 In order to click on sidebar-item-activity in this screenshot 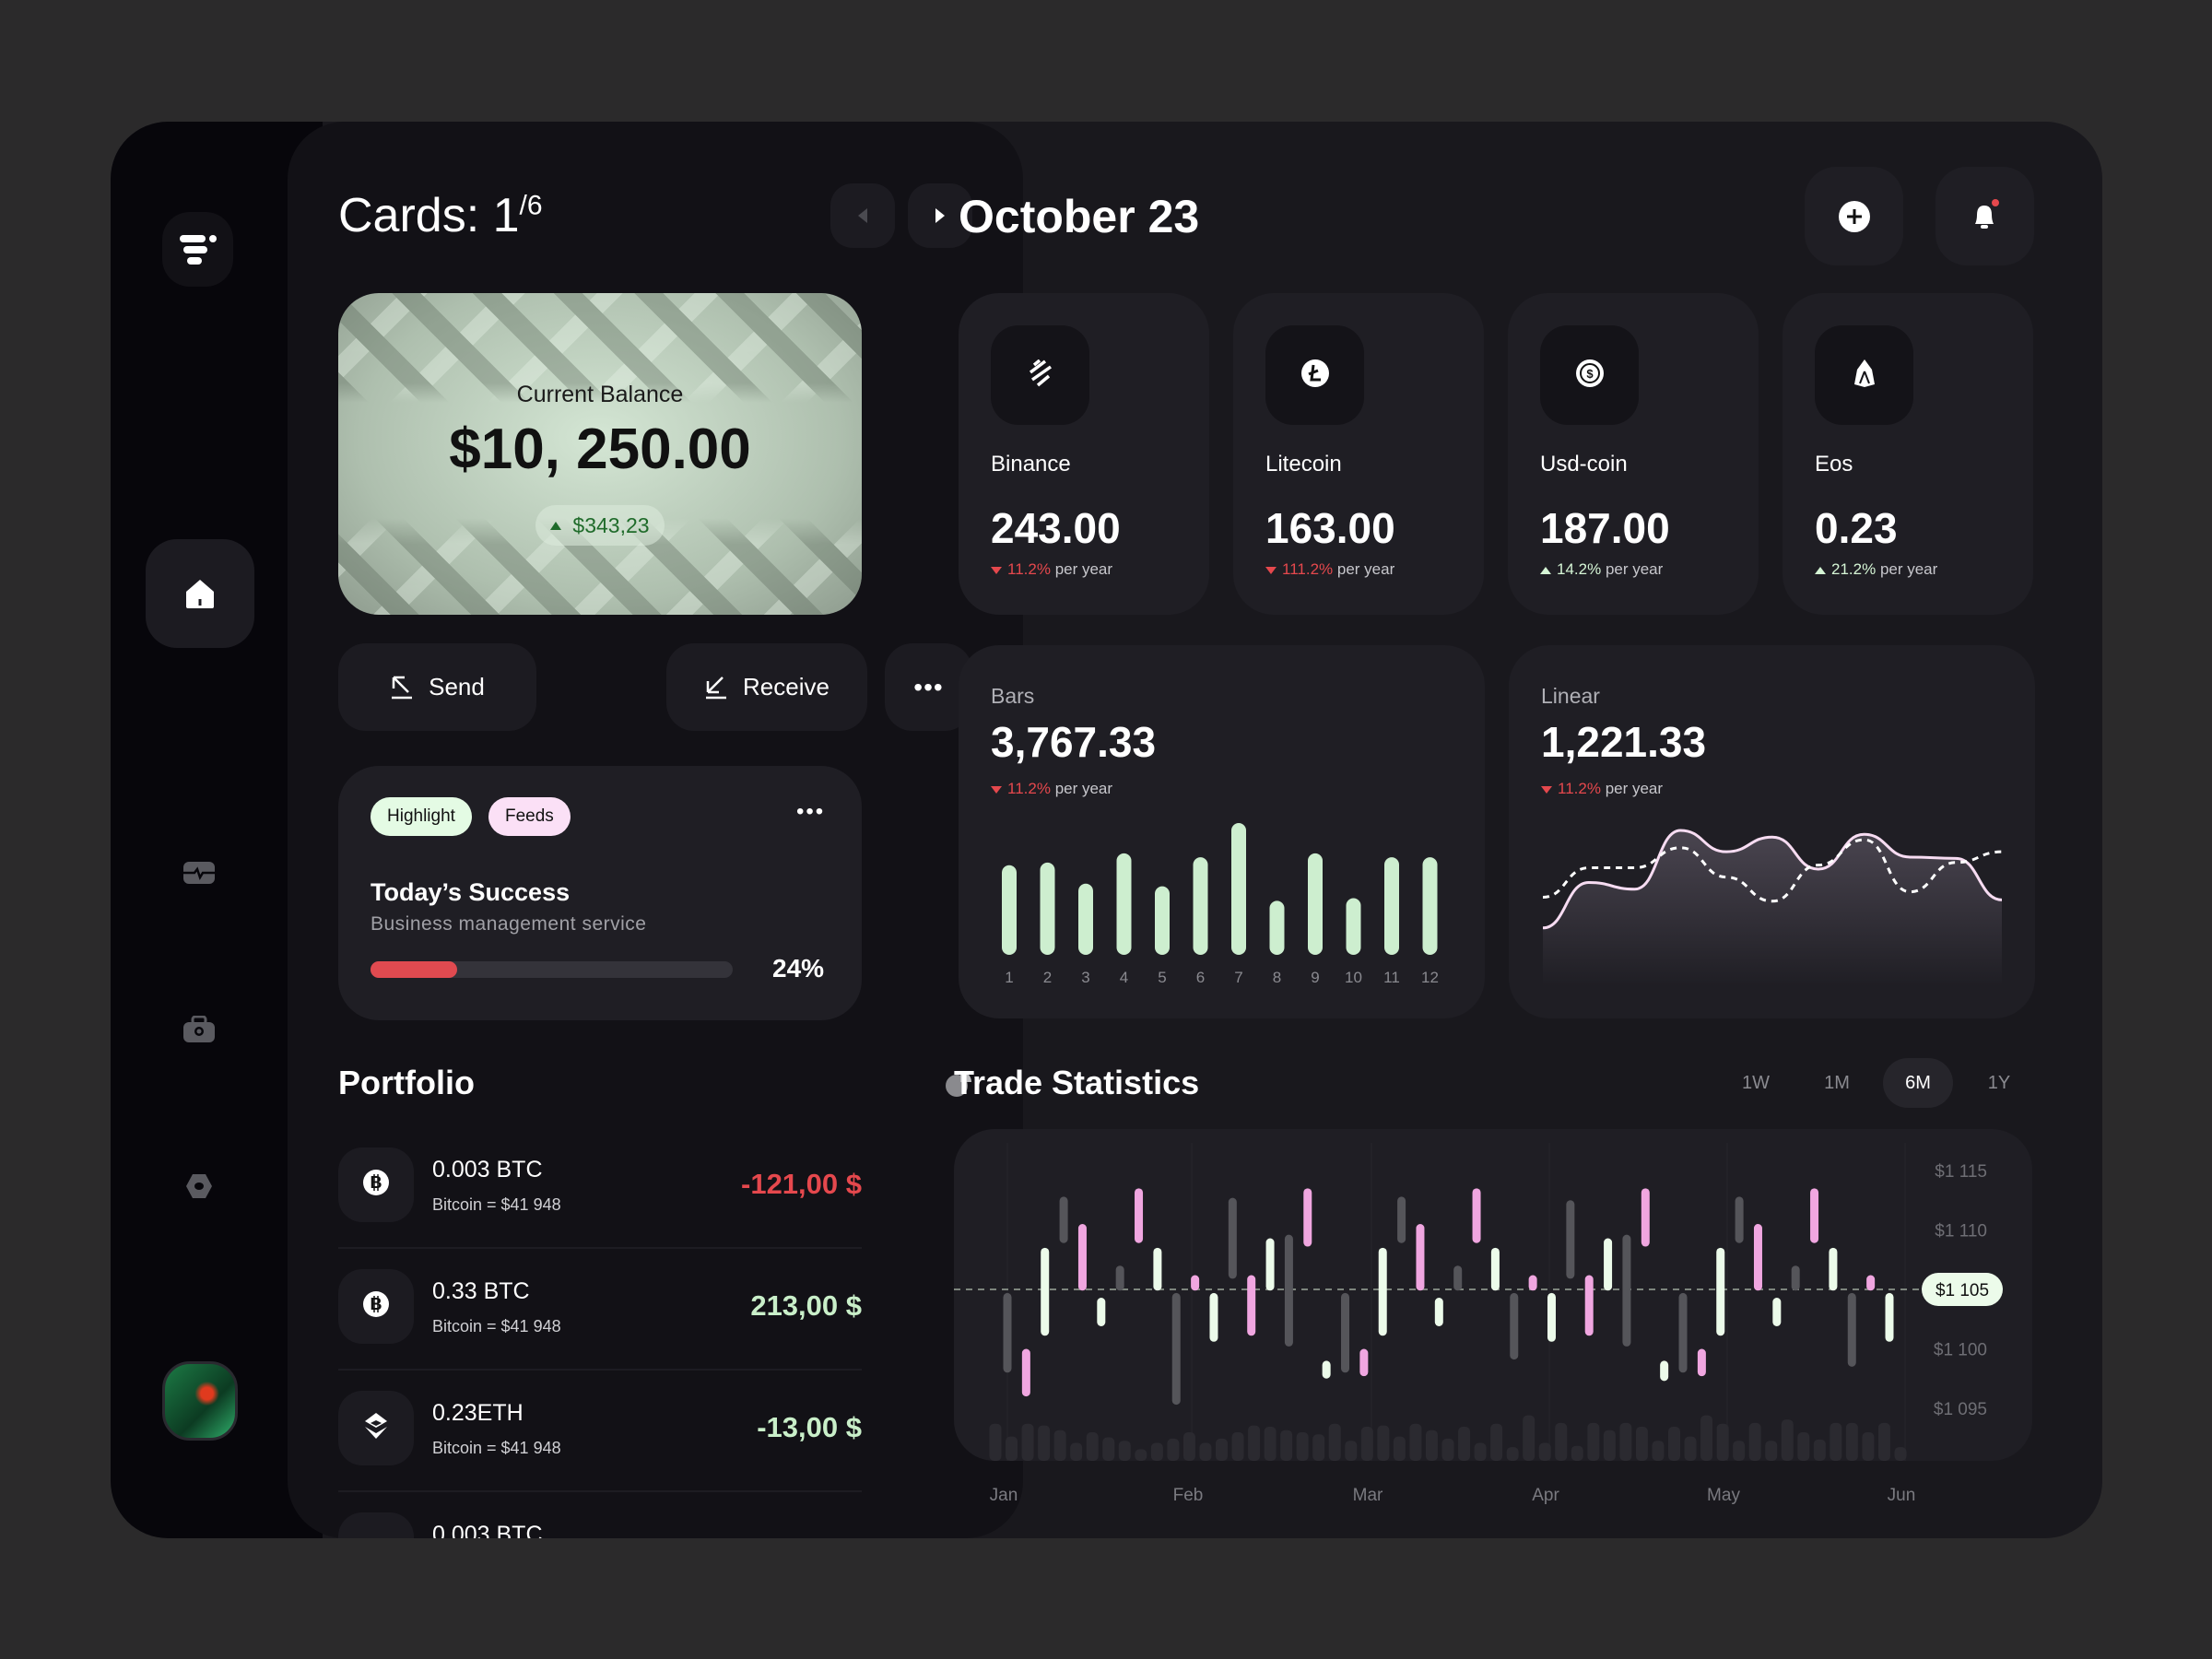, I will do `click(199, 873)`.